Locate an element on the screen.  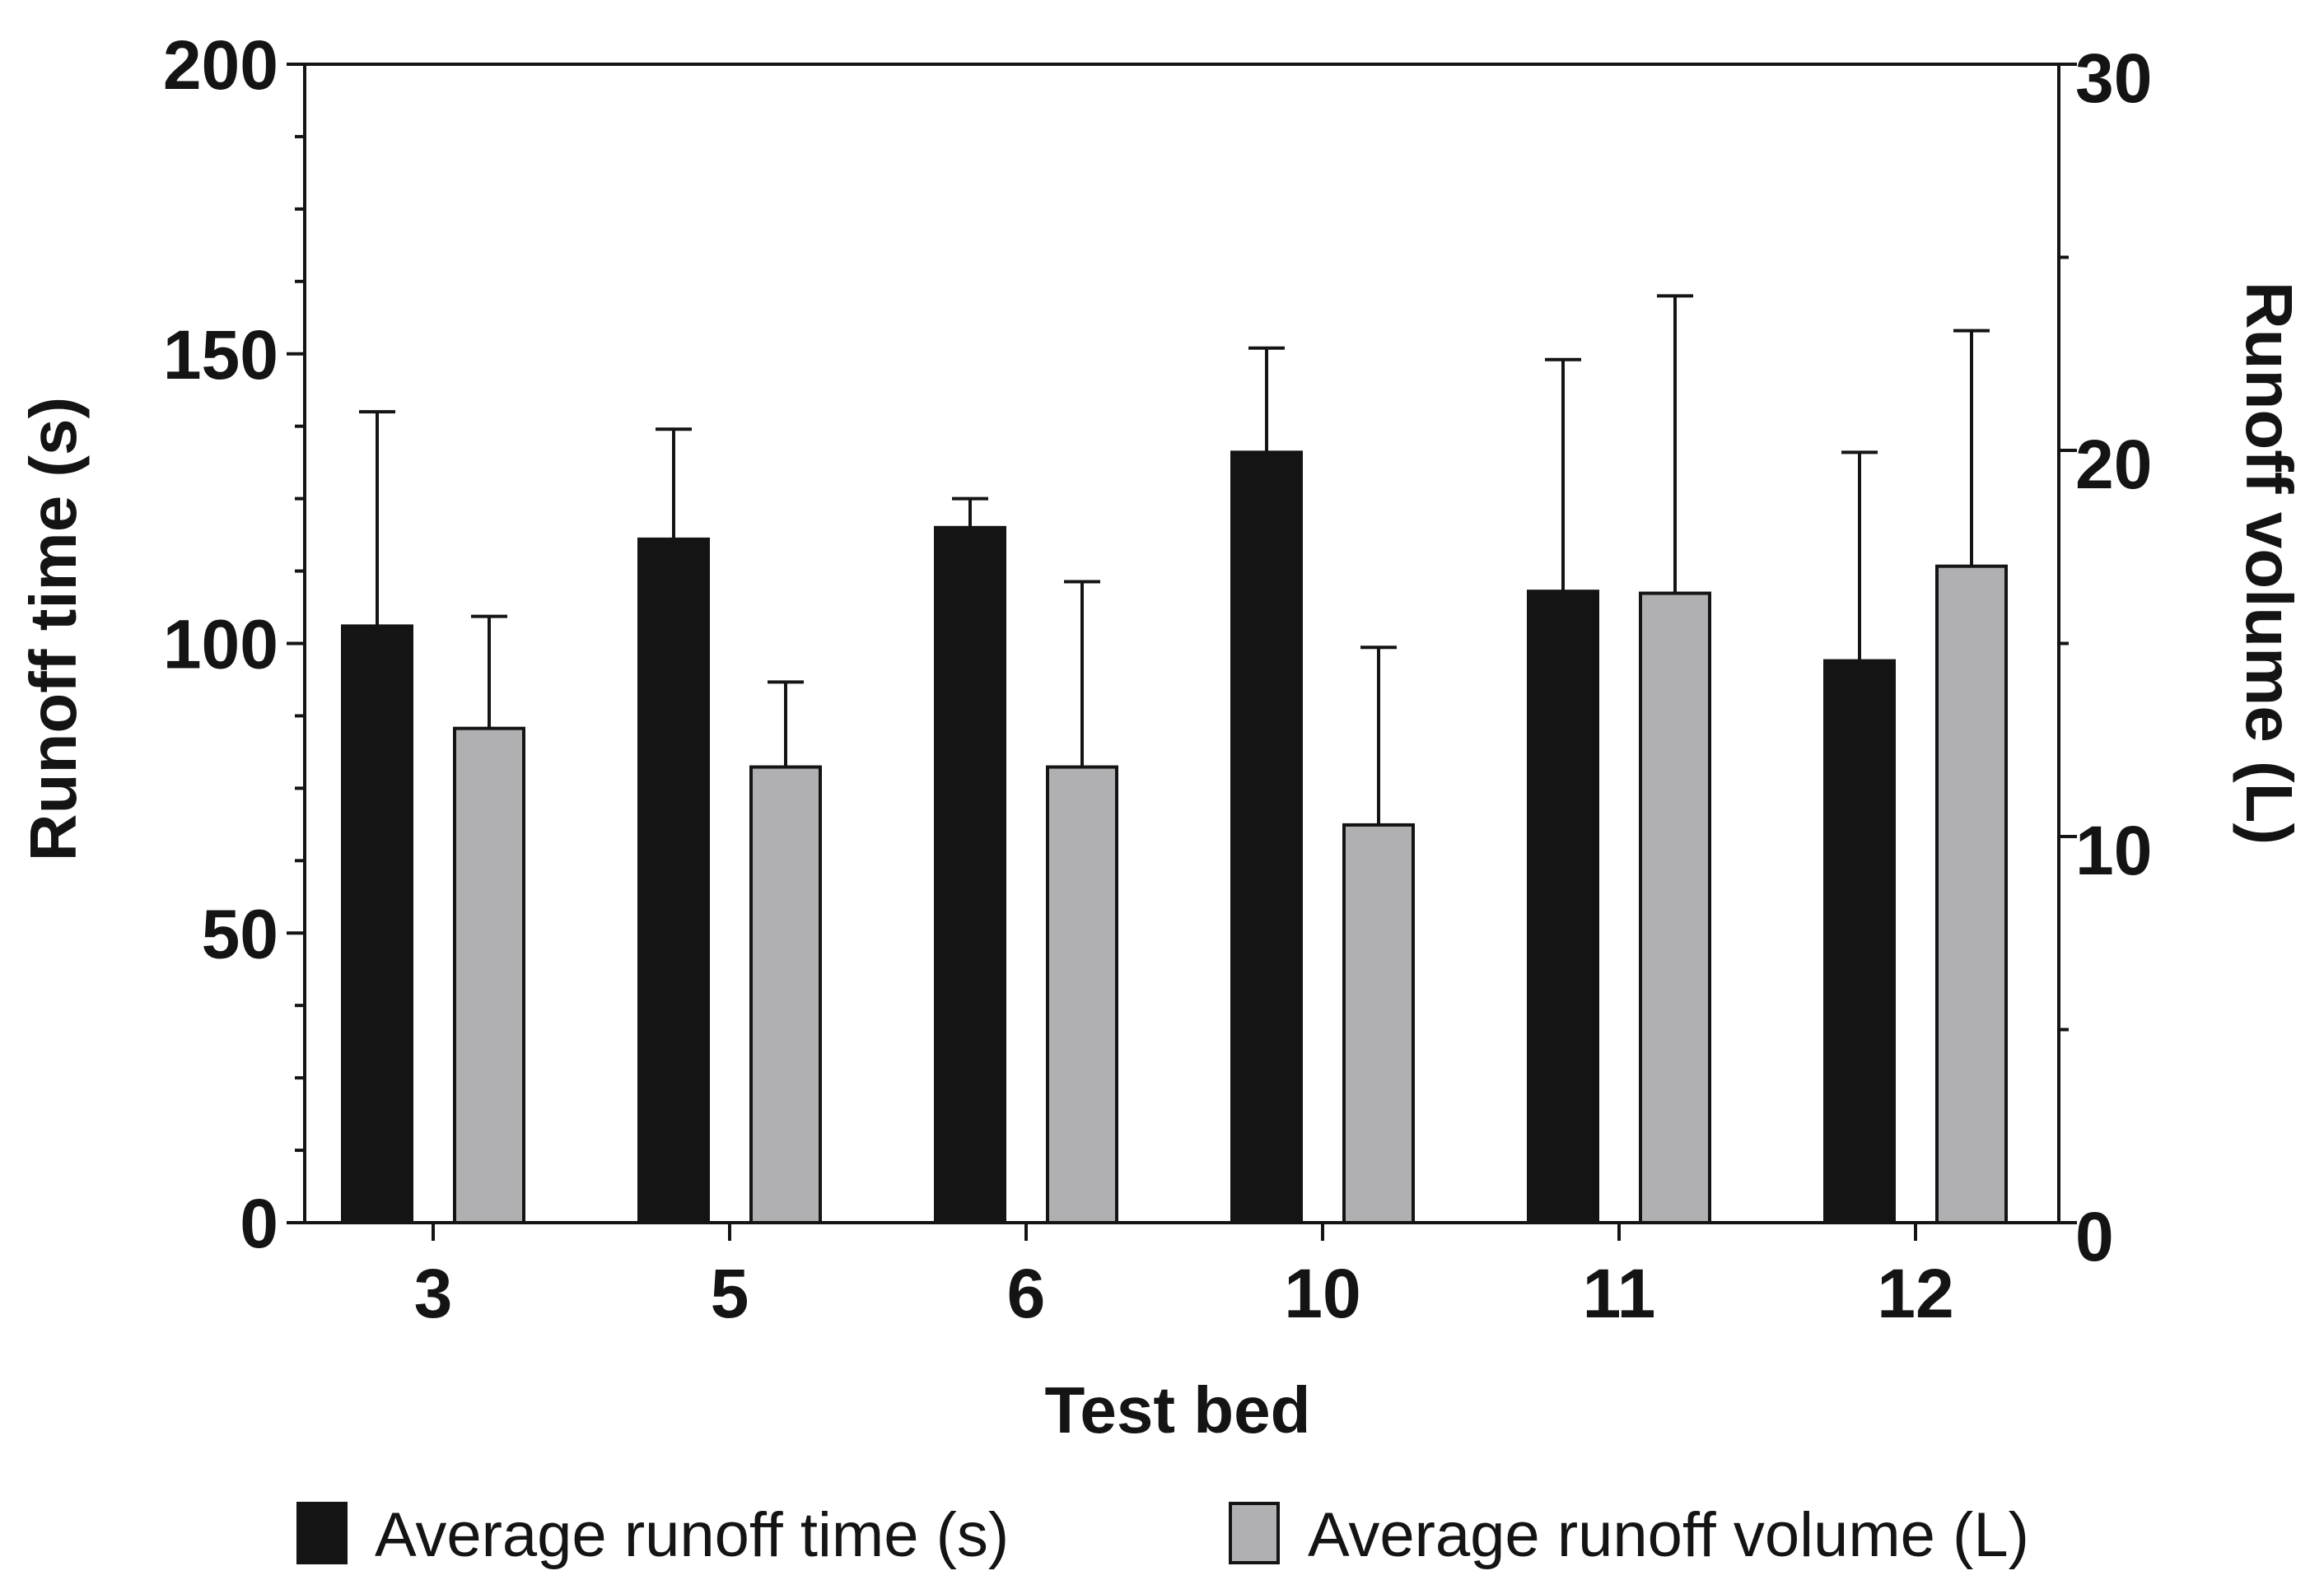
y-tick-label-150: 150 is located at coordinates (220, 355).